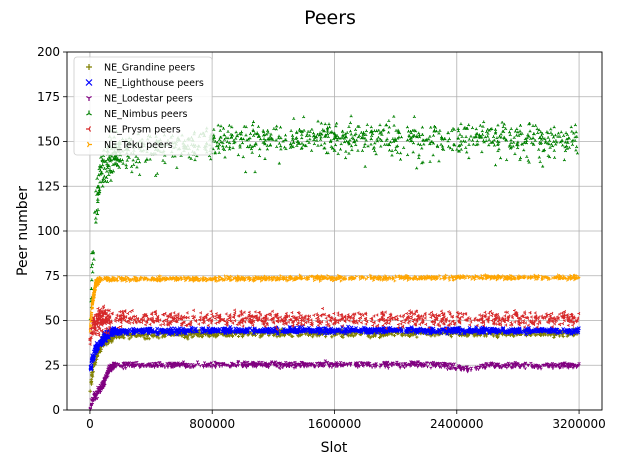 The image size is (628, 460). What do you see at coordinates (52, 321) in the screenshot?
I see `y-tick-label: 50` at bounding box center [52, 321].